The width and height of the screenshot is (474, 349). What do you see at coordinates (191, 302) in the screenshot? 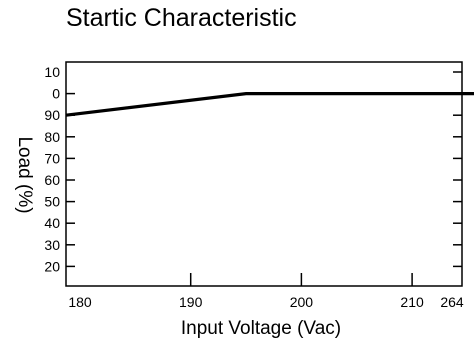
I see `x-tick-label: 190` at bounding box center [191, 302].